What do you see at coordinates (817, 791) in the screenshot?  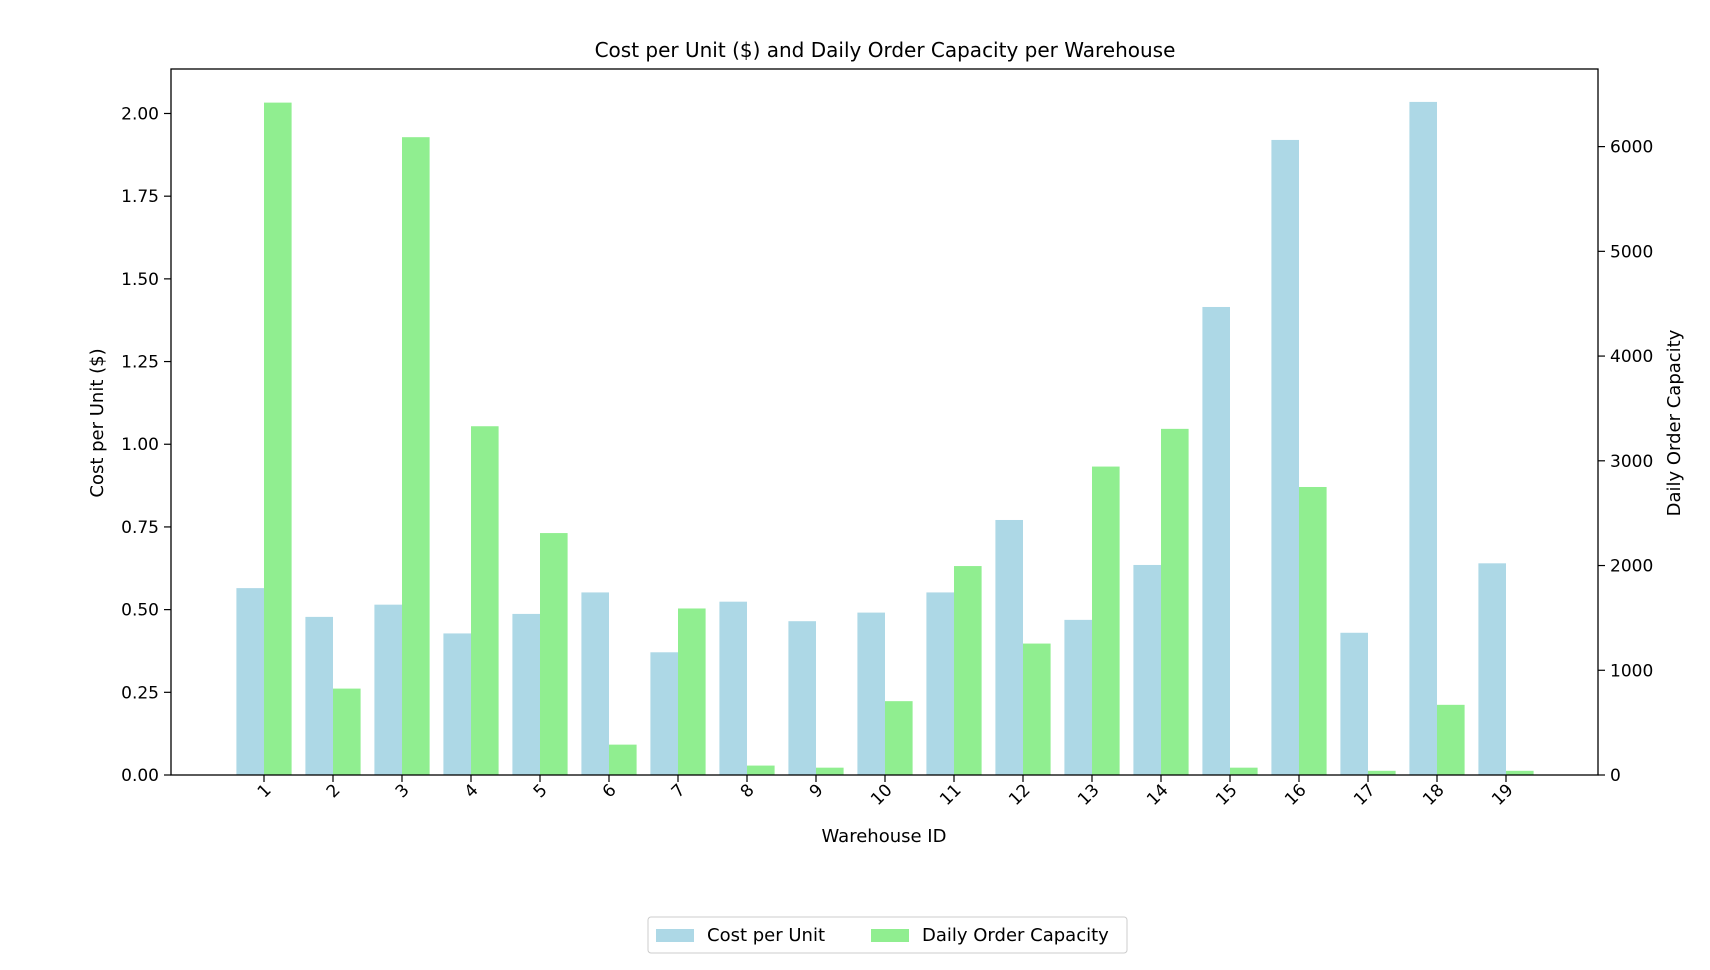 I see `x-tick-label: 9` at bounding box center [817, 791].